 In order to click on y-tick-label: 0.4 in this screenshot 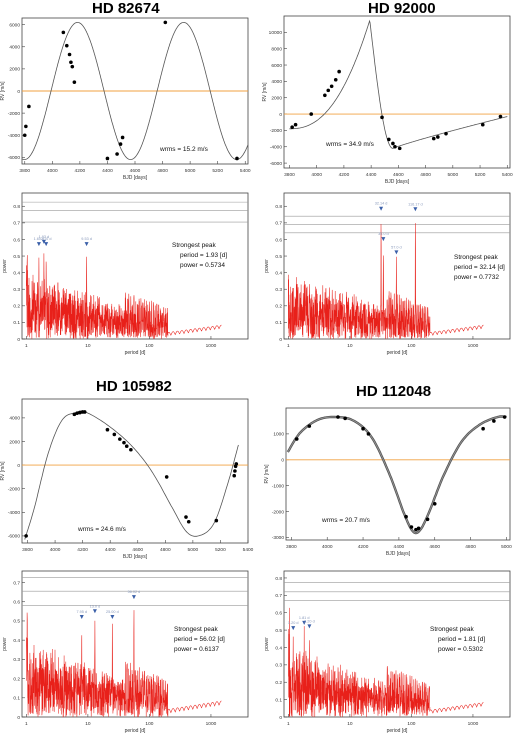, I will do `click(16, 641)`.